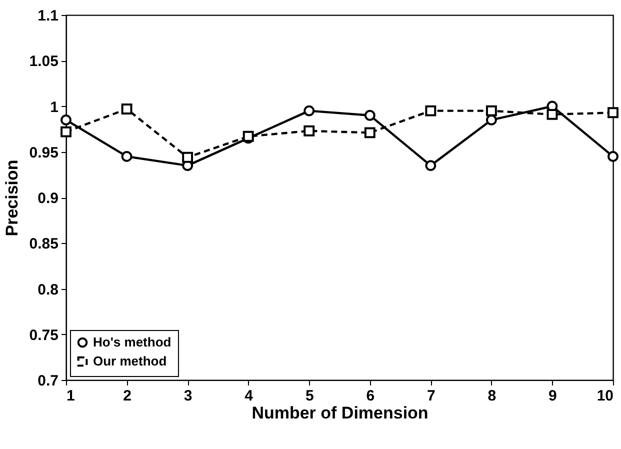 Image resolution: width=621 pixels, height=449 pixels. What do you see at coordinates (48, 16) in the screenshot?
I see `y-tick-label: 1.1` at bounding box center [48, 16].